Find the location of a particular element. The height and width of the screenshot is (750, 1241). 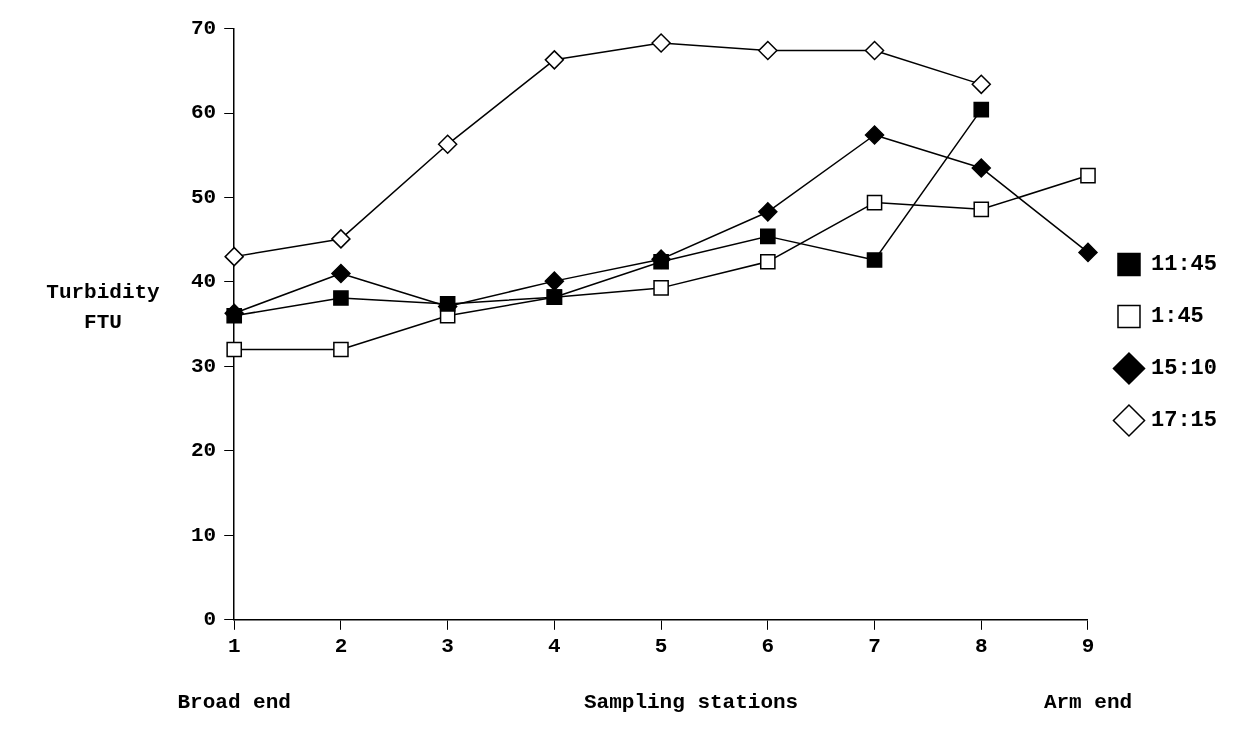

x-tick-label: 9 is located at coordinates (1088, 646).